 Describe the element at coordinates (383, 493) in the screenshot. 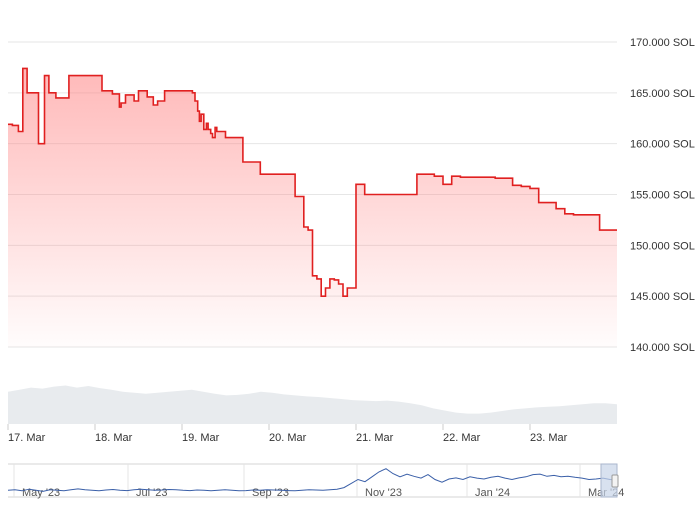

I see `navigator-tick-label: Nov '23` at that location.